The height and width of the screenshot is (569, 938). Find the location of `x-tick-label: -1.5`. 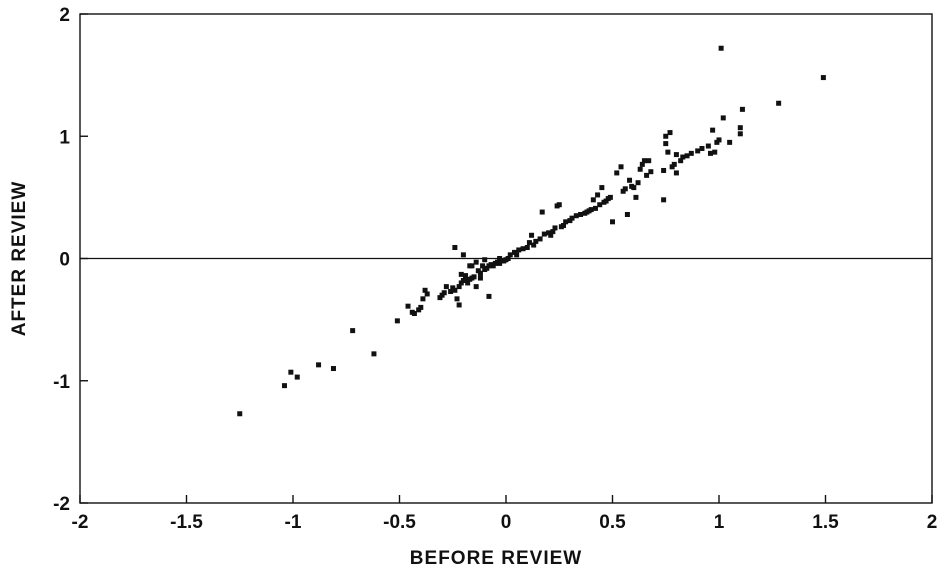

x-tick-label: -1.5 is located at coordinates (186, 522).